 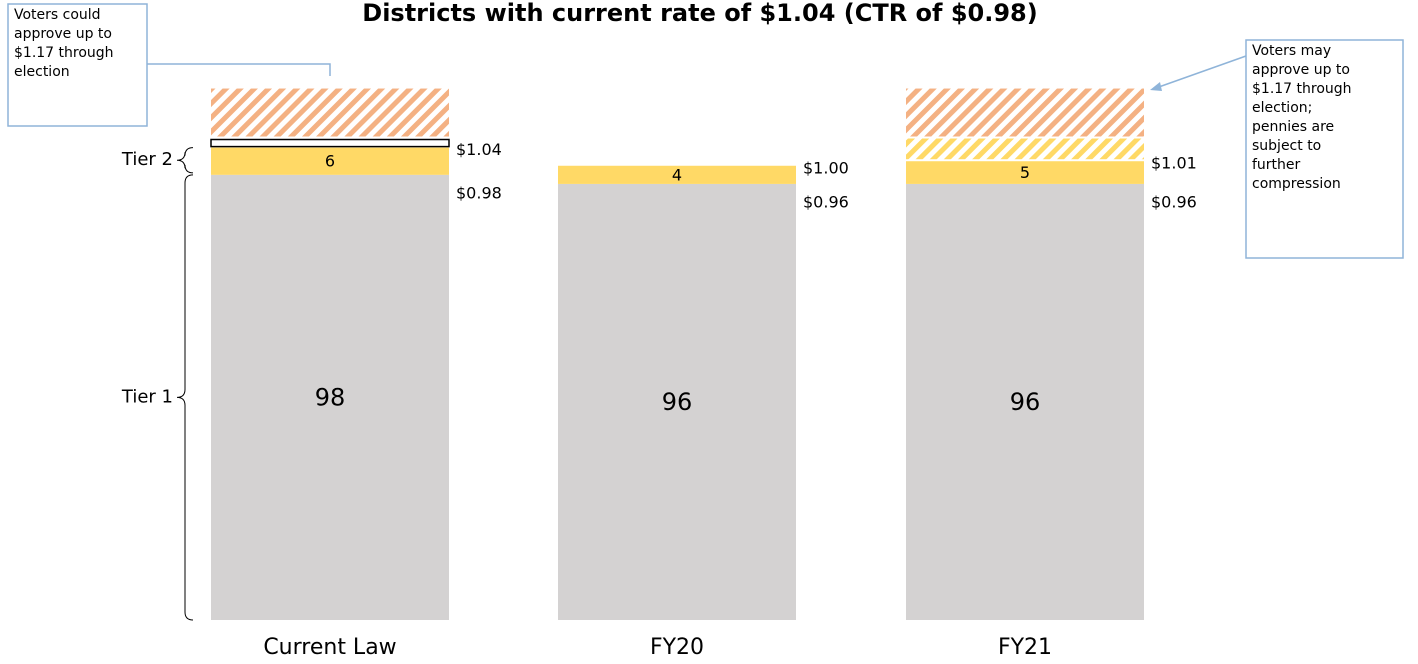 What do you see at coordinates (1286, 146) in the screenshot?
I see `callout-text: subject to` at bounding box center [1286, 146].